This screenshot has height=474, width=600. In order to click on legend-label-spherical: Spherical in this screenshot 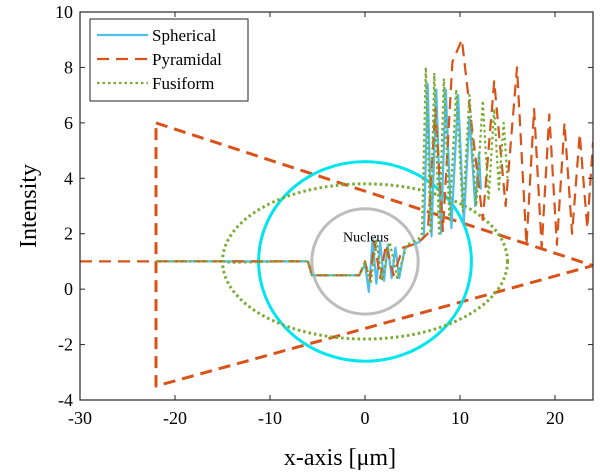, I will do `click(184, 35)`.